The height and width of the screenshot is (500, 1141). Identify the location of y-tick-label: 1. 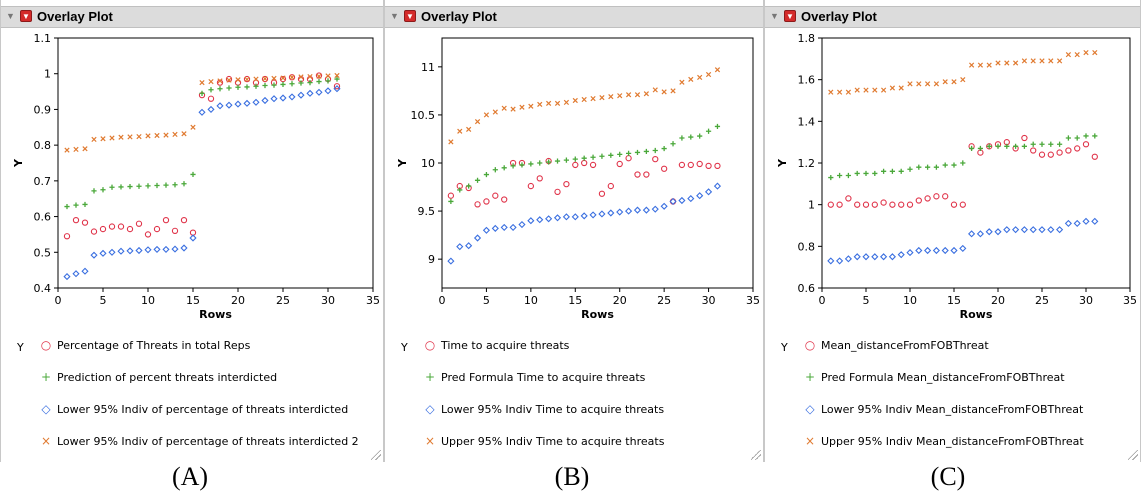
(47, 74).